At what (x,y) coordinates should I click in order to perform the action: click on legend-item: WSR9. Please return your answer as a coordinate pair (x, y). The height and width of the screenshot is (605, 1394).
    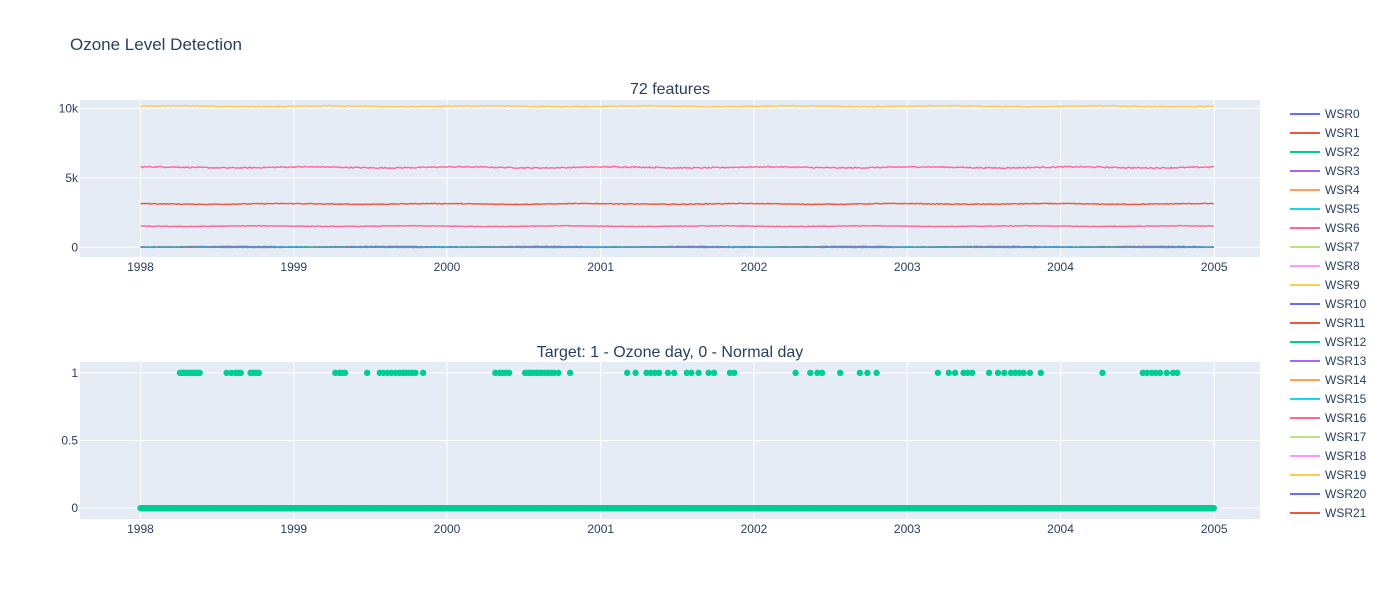
    Looking at the image, I should click on (1325, 285).